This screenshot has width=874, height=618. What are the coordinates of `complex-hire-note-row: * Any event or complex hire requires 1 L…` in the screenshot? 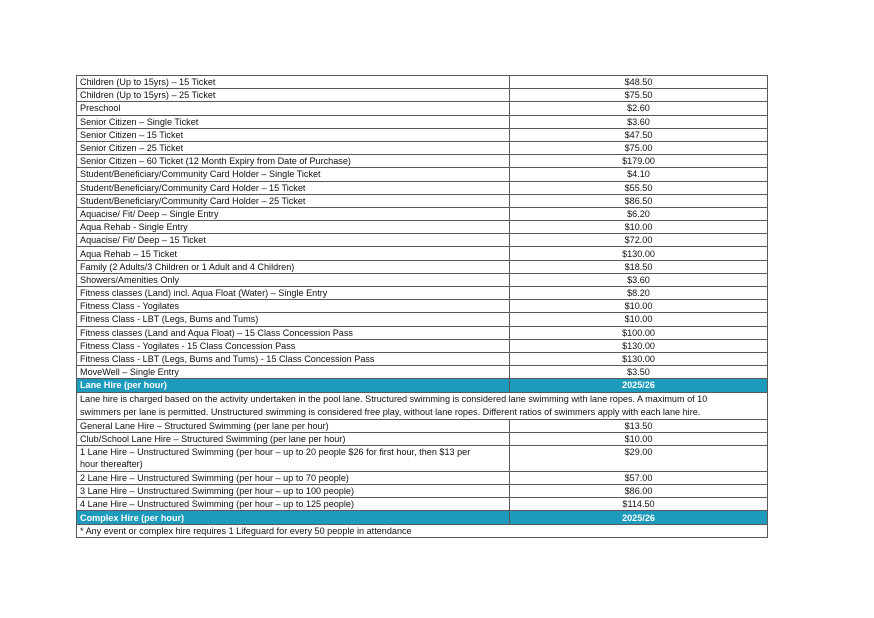 It's located at (422, 530).